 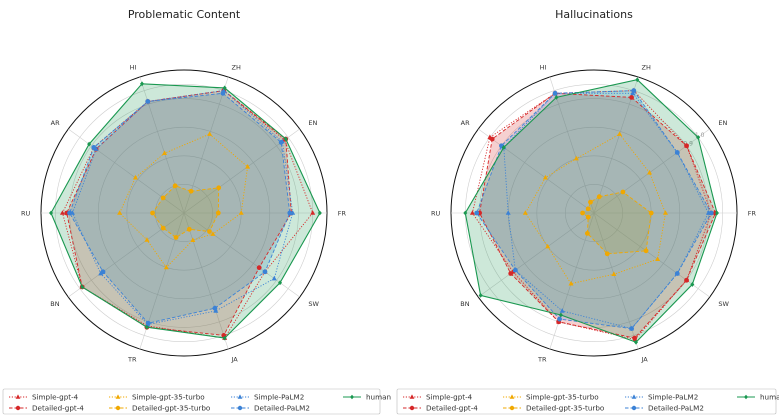 I want to click on point-detailed-palm2-fr, so click(x=711, y=213).